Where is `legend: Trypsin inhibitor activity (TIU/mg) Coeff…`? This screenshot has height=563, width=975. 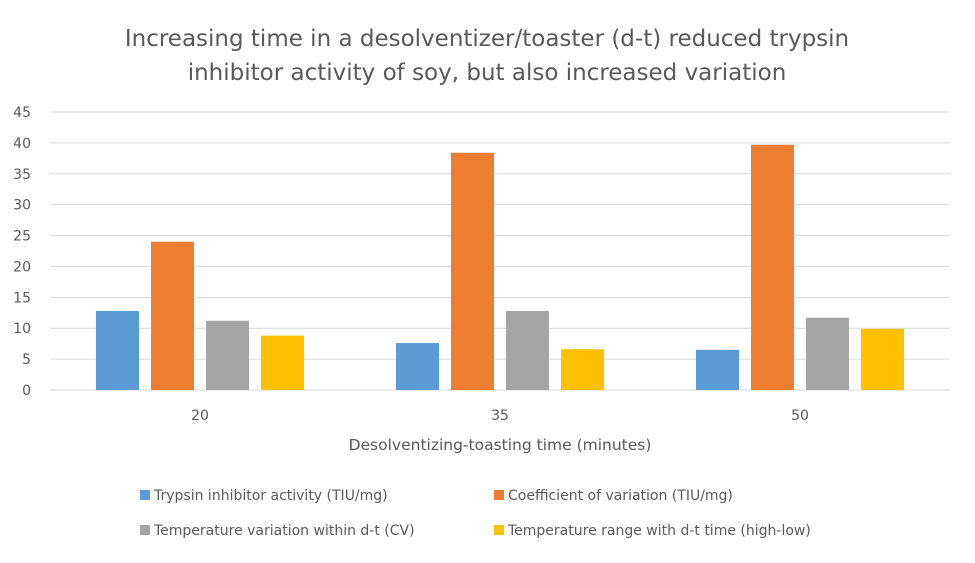 legend: Trypsin inhibitor activity (TIU/mg) Coeff… is located at coordinates (475, 513).